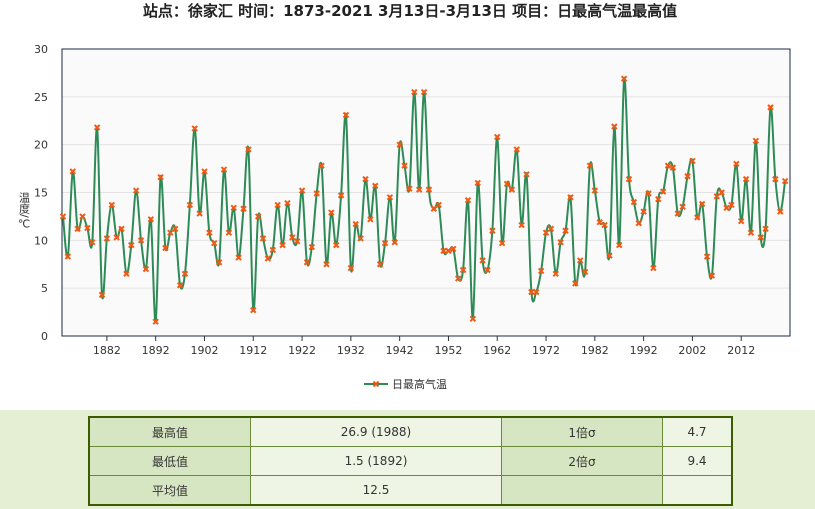  I want to click on cell: 12.5, so click(376, 490).